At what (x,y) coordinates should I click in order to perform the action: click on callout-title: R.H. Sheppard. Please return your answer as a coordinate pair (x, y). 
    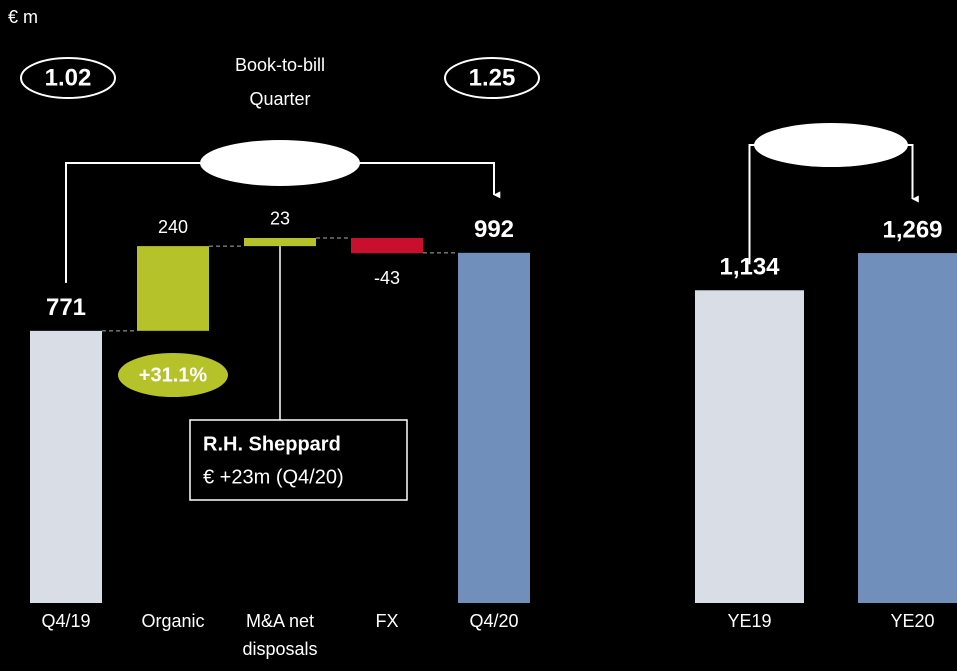
    Looking at the image, I should click on (272, 444).